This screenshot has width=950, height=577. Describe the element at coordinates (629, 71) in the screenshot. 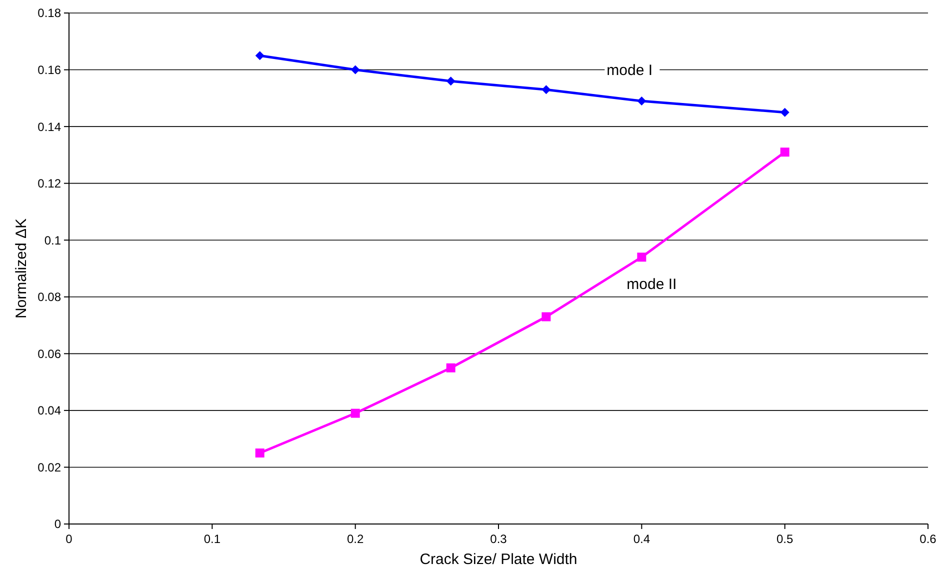

I see `series-label: mode I` at that location.